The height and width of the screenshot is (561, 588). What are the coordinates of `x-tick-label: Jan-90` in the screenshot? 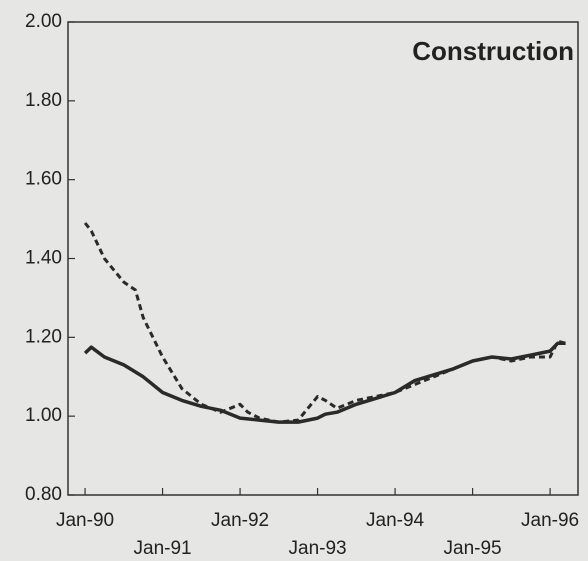 It's located at (85, 520).